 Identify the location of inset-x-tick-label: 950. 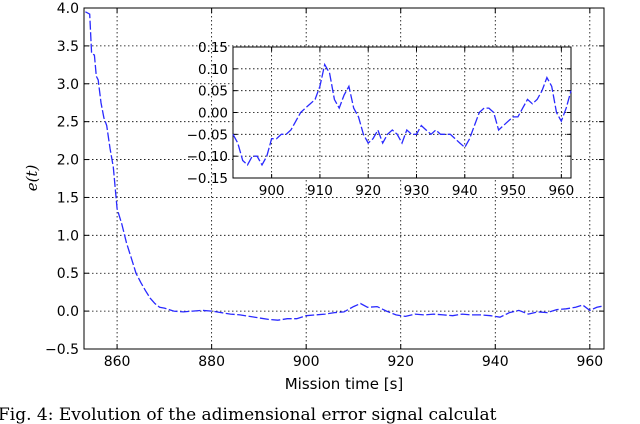
(513, 191).